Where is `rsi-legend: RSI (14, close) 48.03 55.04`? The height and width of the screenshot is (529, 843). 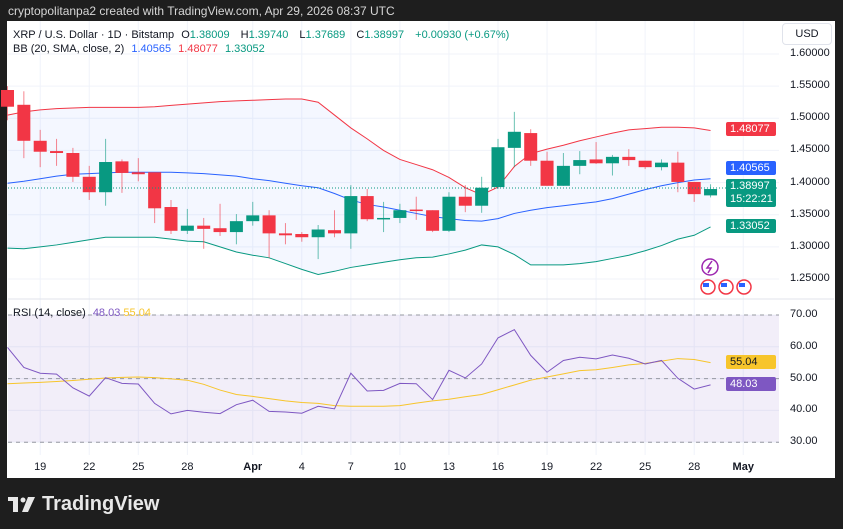 rsi-legend: RSI (14, close) 48.03 55.04 is located at coordinates (84, 313).